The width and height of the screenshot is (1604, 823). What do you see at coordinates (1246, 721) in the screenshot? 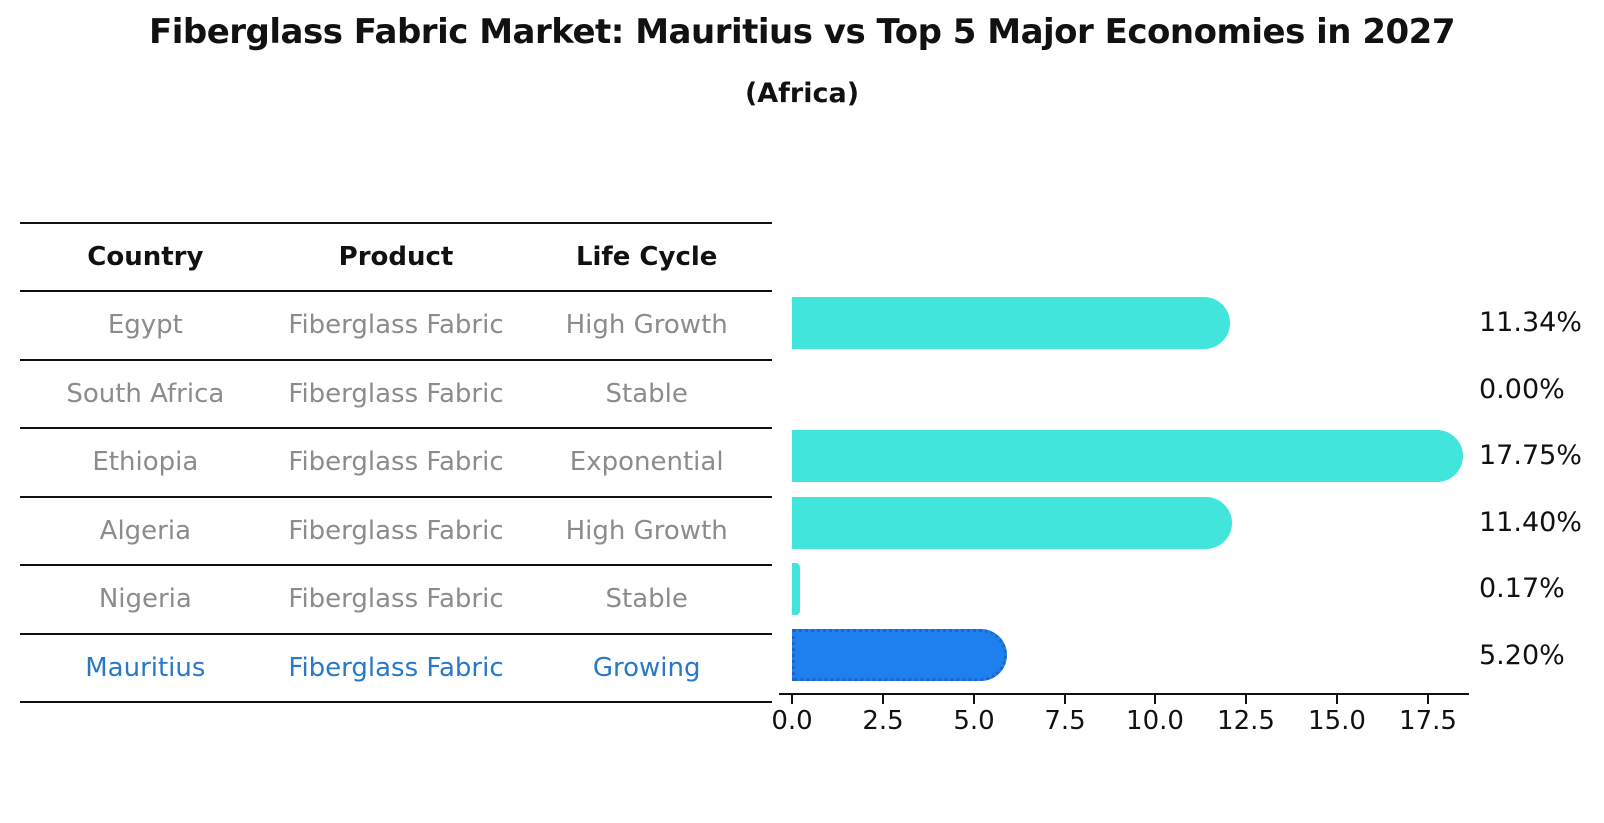
I see `x-tick-label: 12.5` at bounding box center [1246, 721].